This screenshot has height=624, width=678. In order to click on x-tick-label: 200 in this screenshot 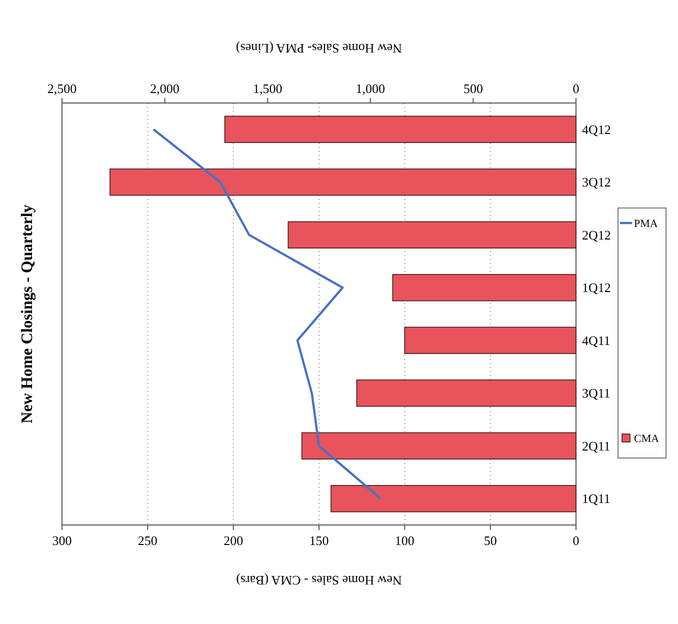, I will do `click(234, 540)`.